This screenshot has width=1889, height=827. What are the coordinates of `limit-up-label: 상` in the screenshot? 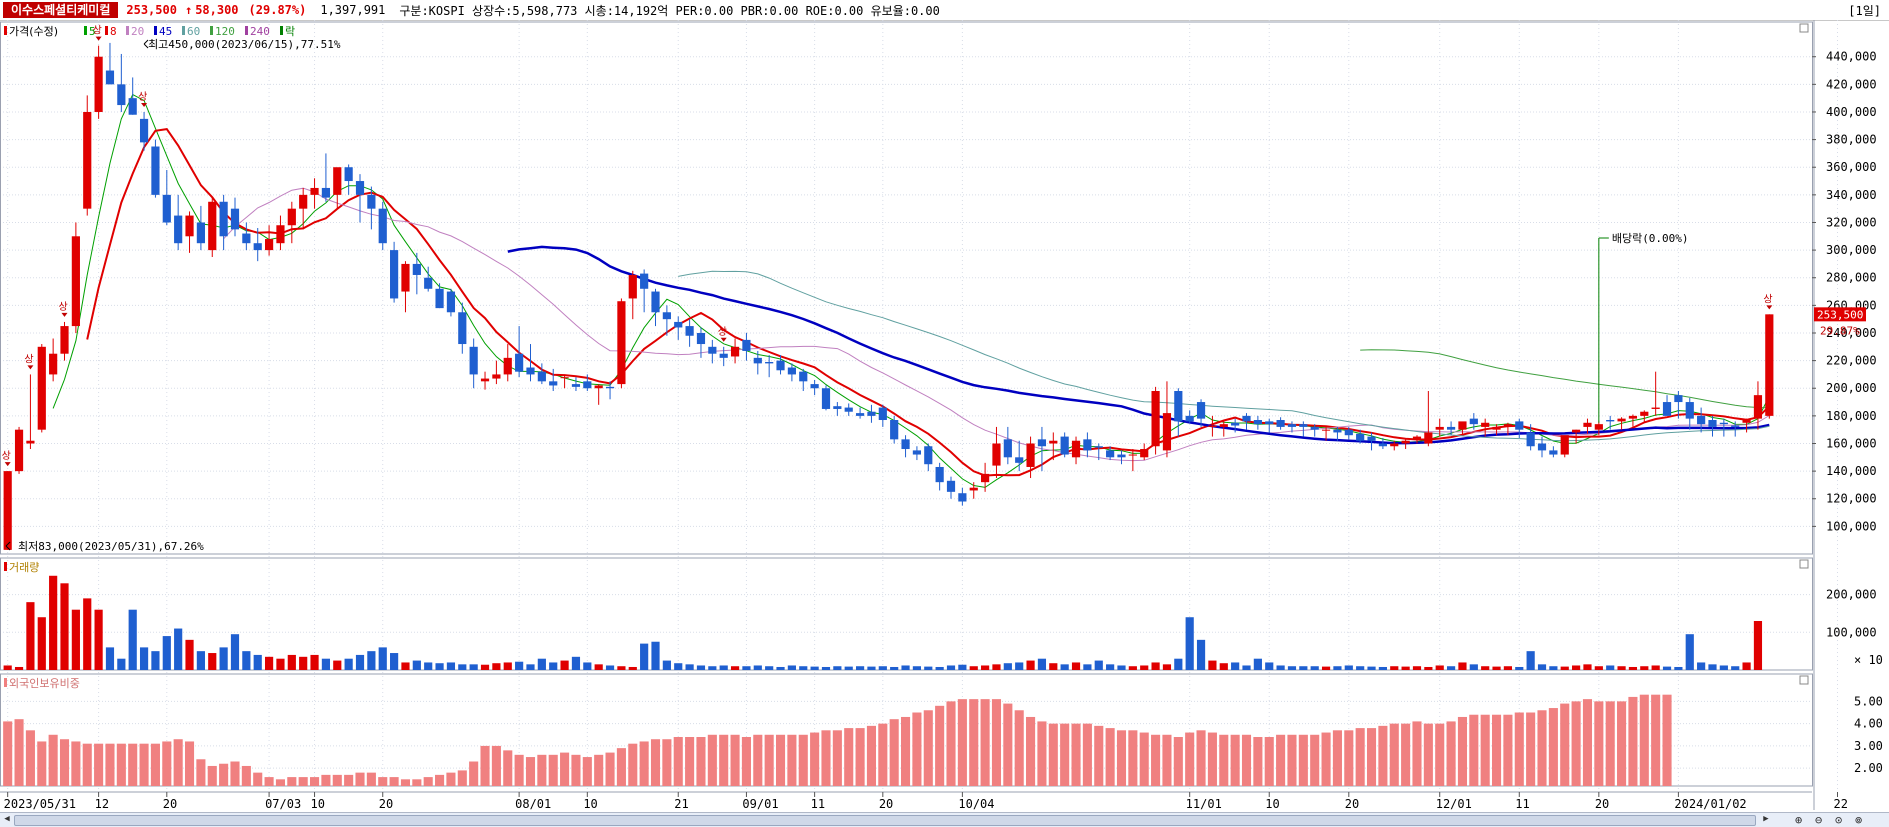 It's located at (63, 307).